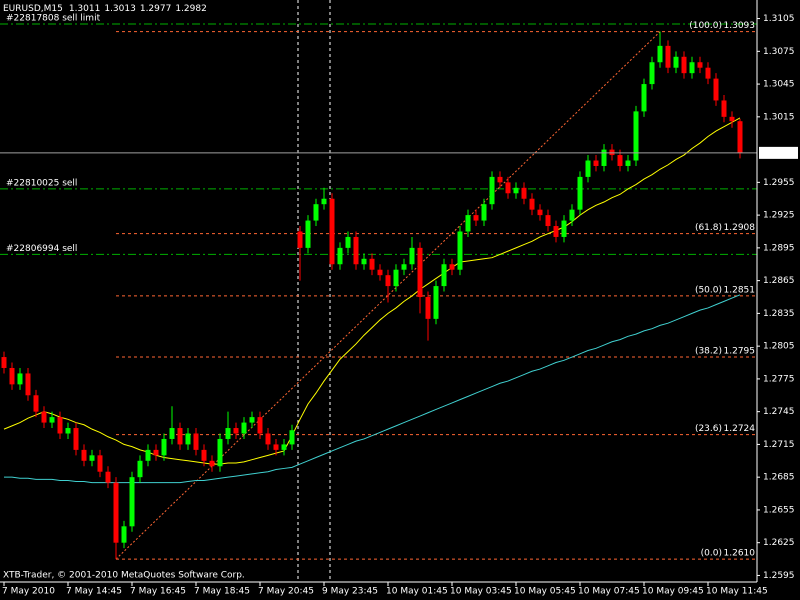  I want to click on y-tick-label: 1.2715, so click(779, 445).